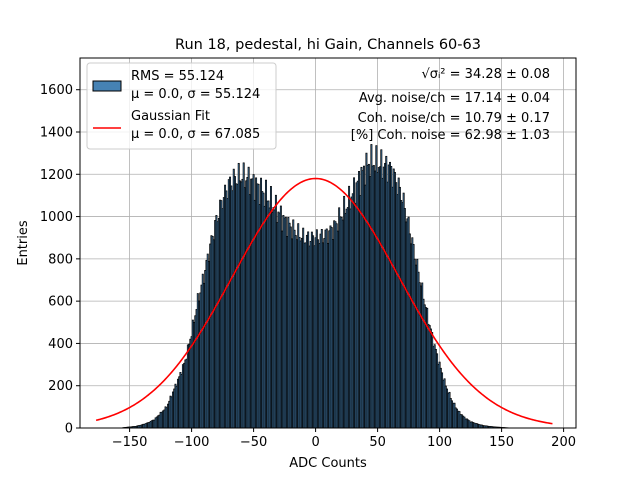  Describe the element at coordinates (170, 116) in the screenshot. I see `legend-fit-label: Gaussian Fit` at that location.